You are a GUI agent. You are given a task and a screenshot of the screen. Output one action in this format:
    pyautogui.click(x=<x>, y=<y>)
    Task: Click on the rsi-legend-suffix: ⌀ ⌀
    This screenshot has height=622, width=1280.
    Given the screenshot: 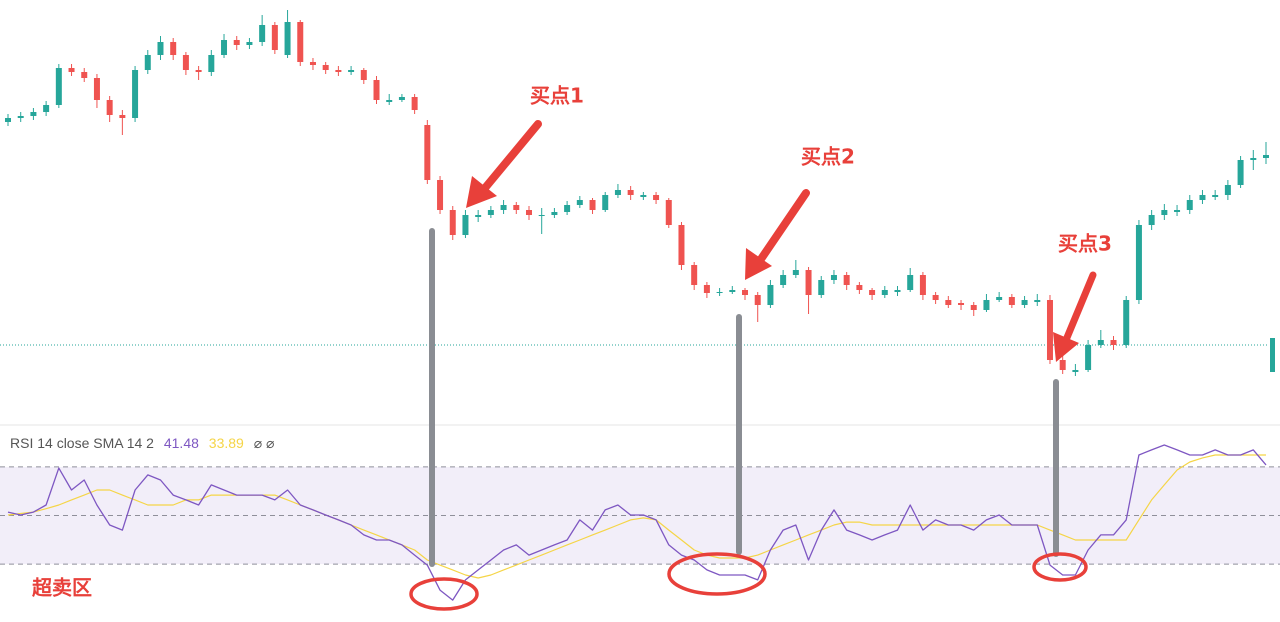 What is the action you would take?
    pyautogui.click(x=264, y=443)
    